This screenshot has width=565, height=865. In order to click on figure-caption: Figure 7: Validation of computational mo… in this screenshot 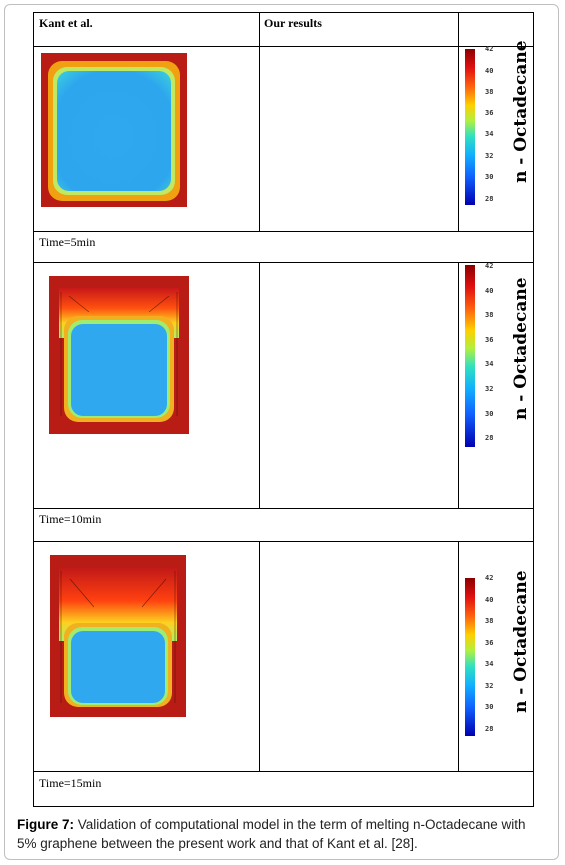, I will do `click(282, 834)`.